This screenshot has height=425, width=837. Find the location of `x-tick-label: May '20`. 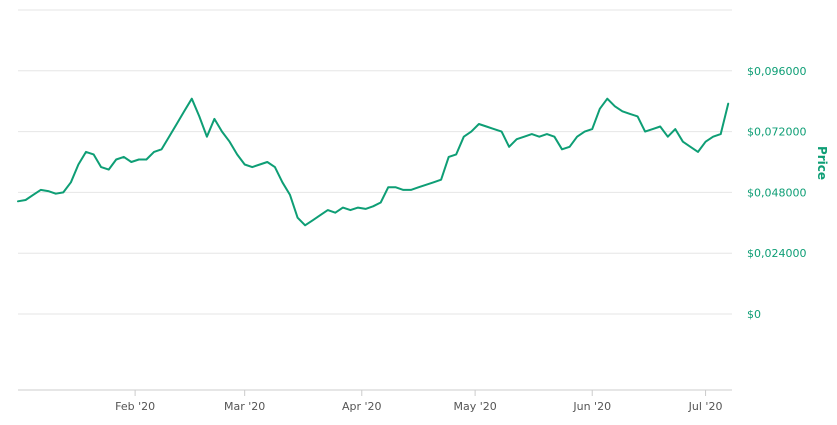

x-tick-label: May '20 is located at coordinates (474, 406).